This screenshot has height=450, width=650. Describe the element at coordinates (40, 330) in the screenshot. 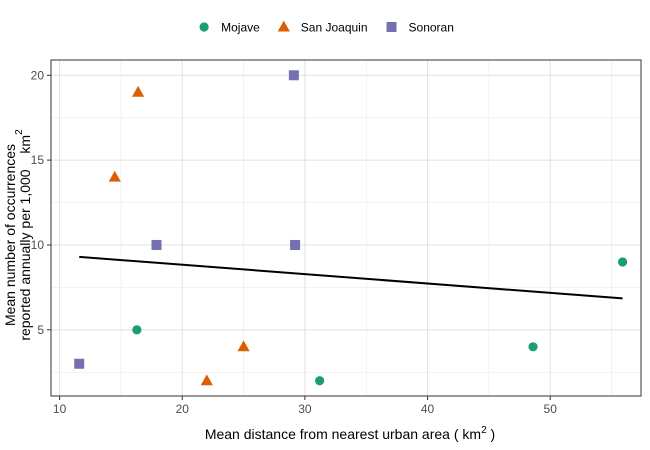

I see `y-tick-label: 5` at that location.